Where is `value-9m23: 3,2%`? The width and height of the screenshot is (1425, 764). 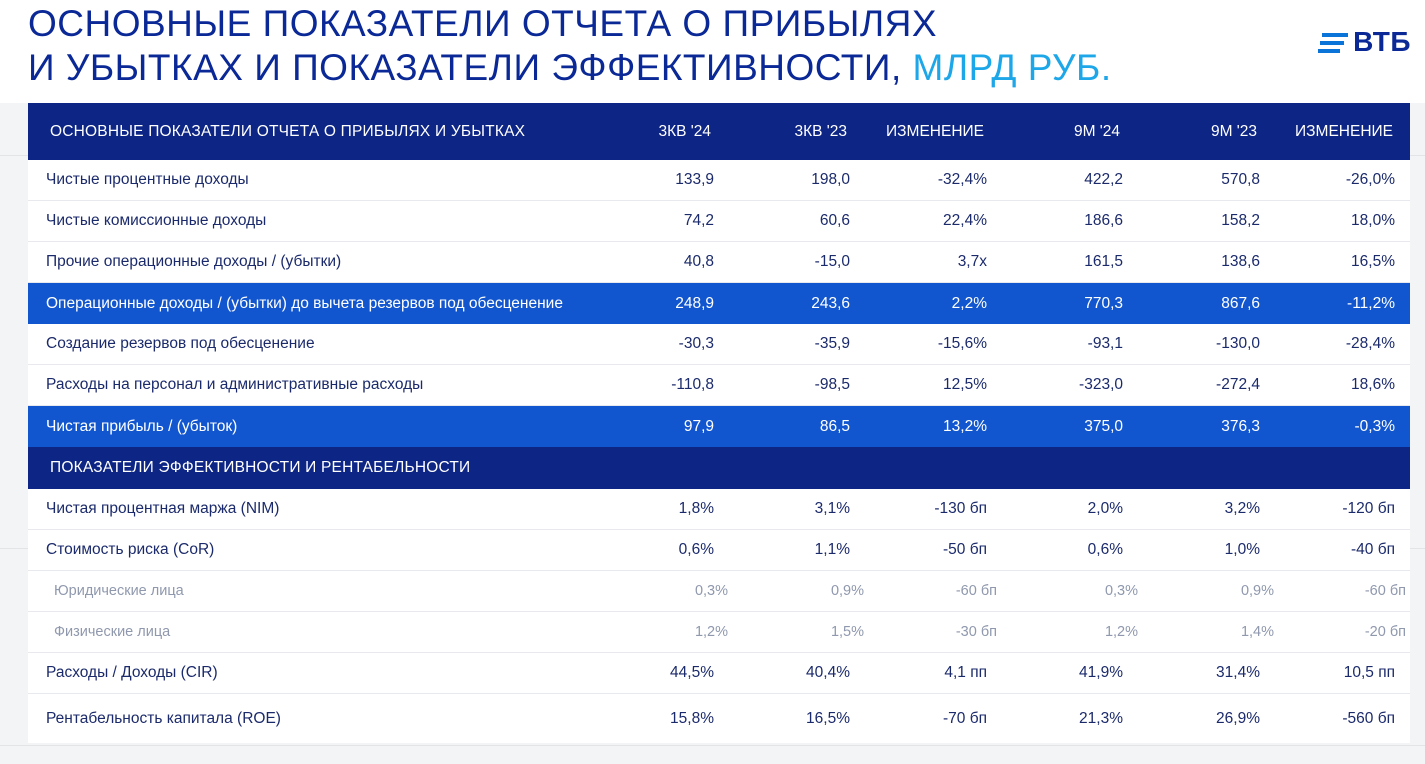
value-9m23: 3,2% is located at coordinates (1242, 508).